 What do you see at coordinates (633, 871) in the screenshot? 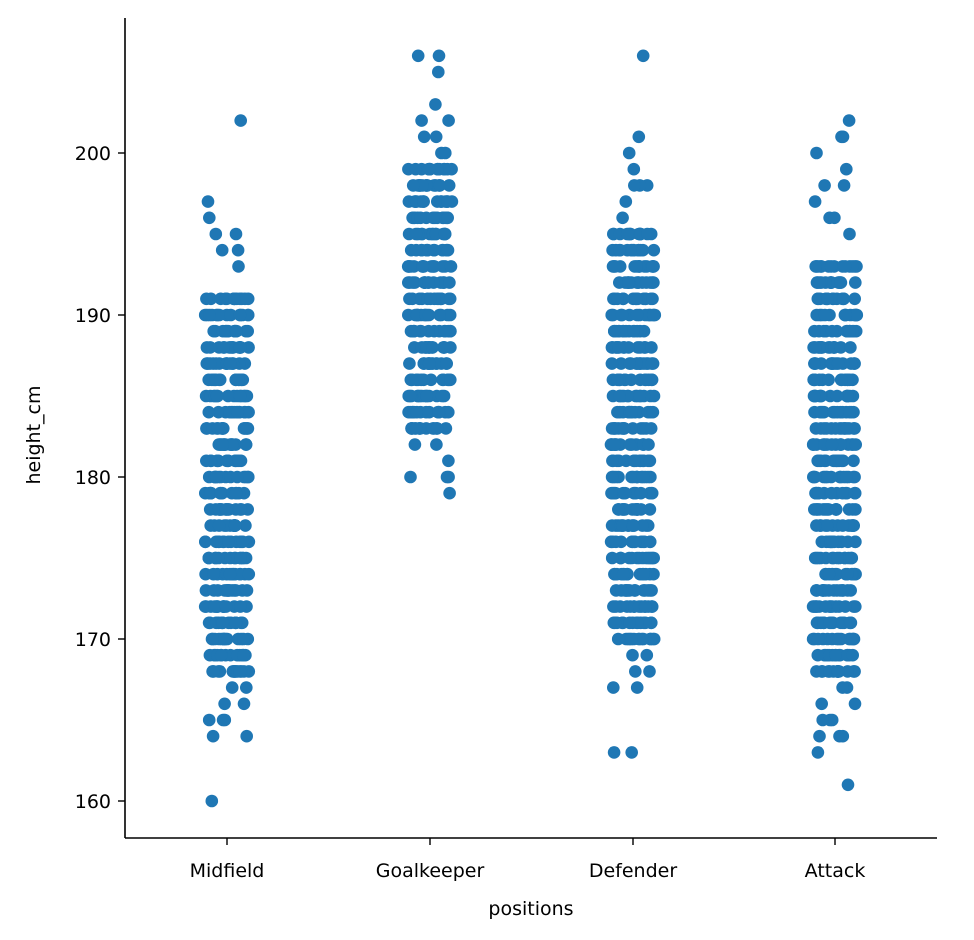
I see `x-tick-label-defender: Defender` at bounding box center [633, 871].